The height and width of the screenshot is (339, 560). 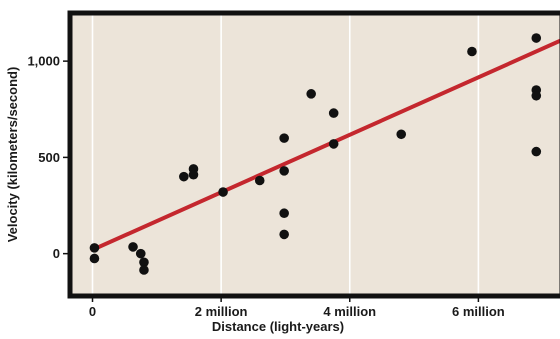 What do you see at coordinates (92, 311) in the screenshot?
I see `x-tick-label-0: 0` at bounding box center [92, 311].